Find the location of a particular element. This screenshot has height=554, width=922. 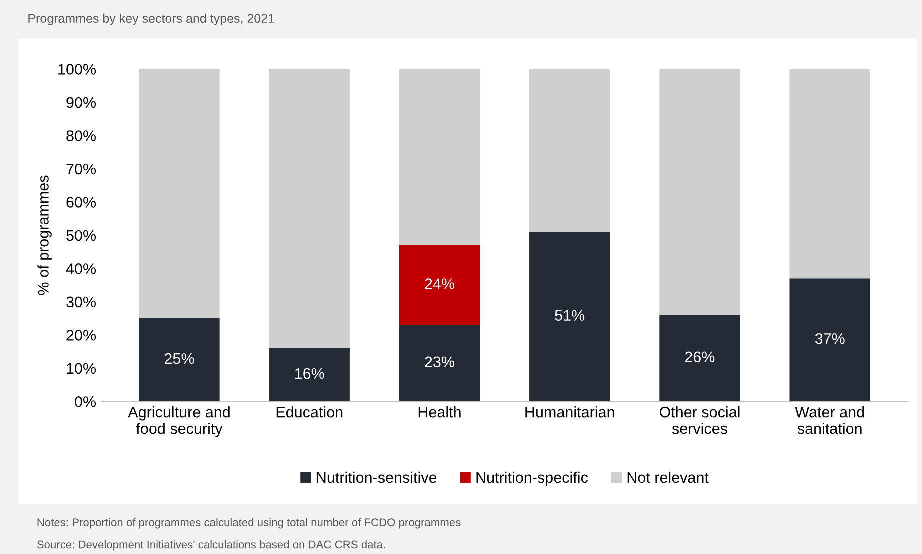

x-tick-label: Other social services is located at coordinates (700, 420).